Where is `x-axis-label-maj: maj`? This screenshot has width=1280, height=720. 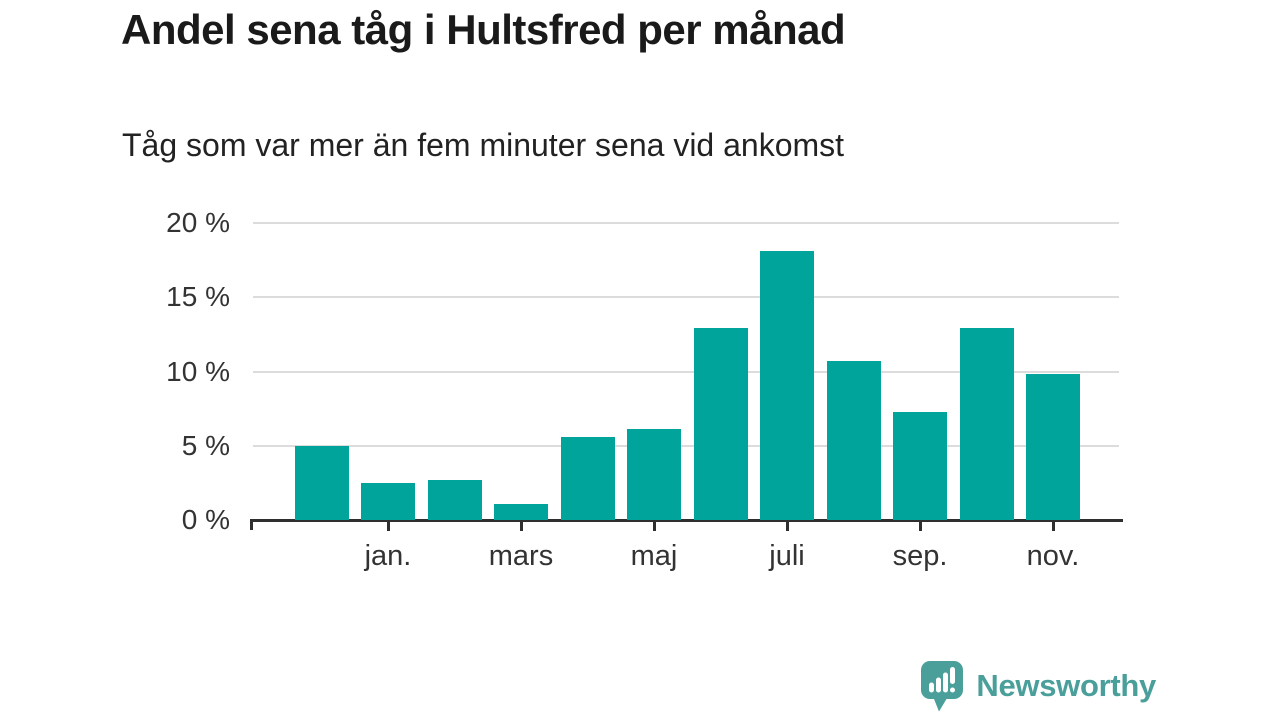 x-axis-label-maj: maj is located at coordinates (654, 556).